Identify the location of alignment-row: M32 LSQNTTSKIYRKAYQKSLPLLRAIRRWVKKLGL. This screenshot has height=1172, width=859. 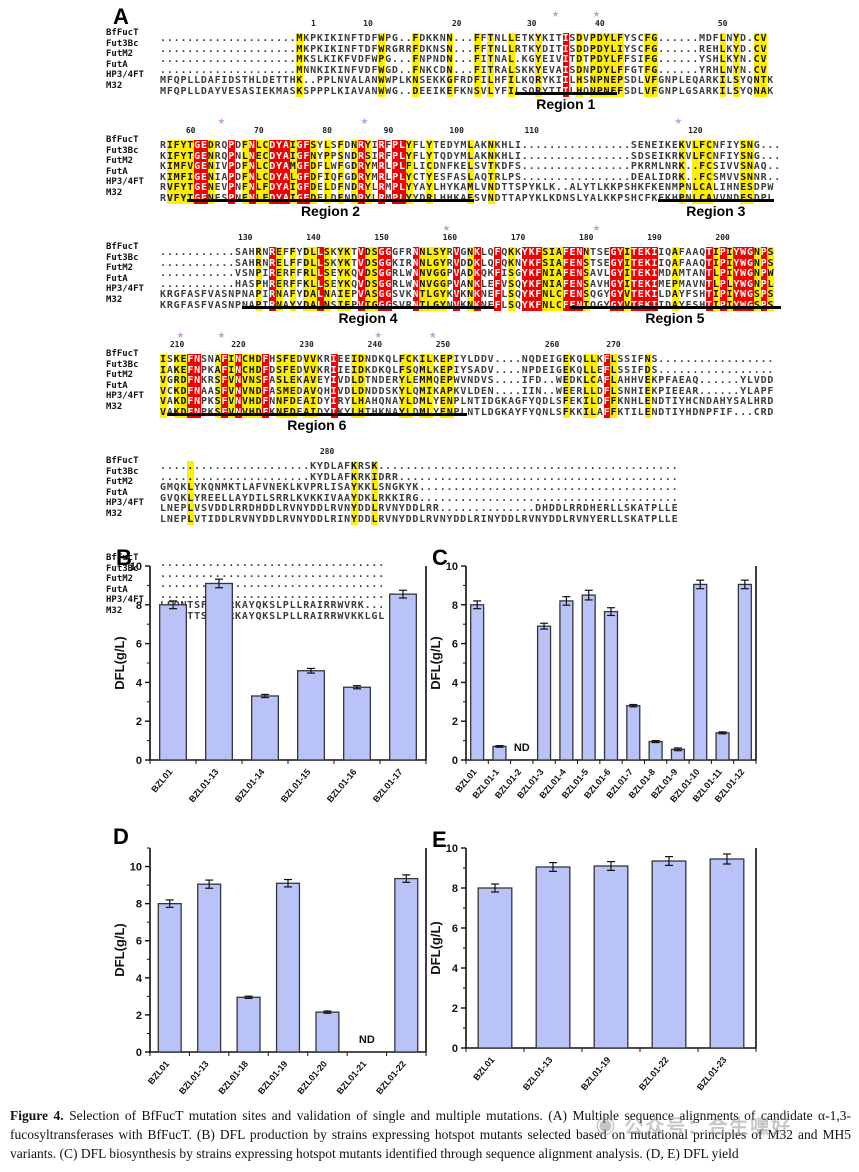
(246, 613).